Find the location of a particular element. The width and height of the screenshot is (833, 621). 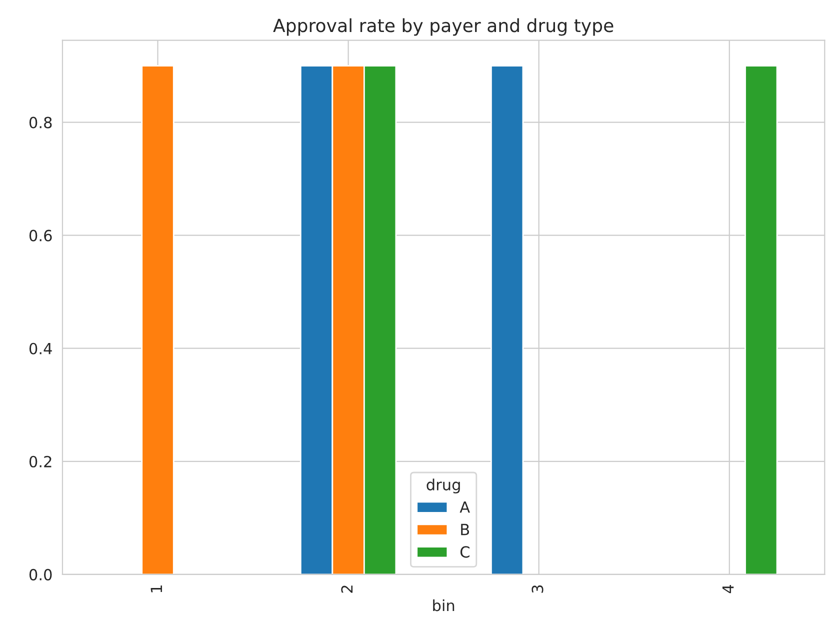

chart-title: Approval rate by payer and drug type is located at coordinates (443, 27).